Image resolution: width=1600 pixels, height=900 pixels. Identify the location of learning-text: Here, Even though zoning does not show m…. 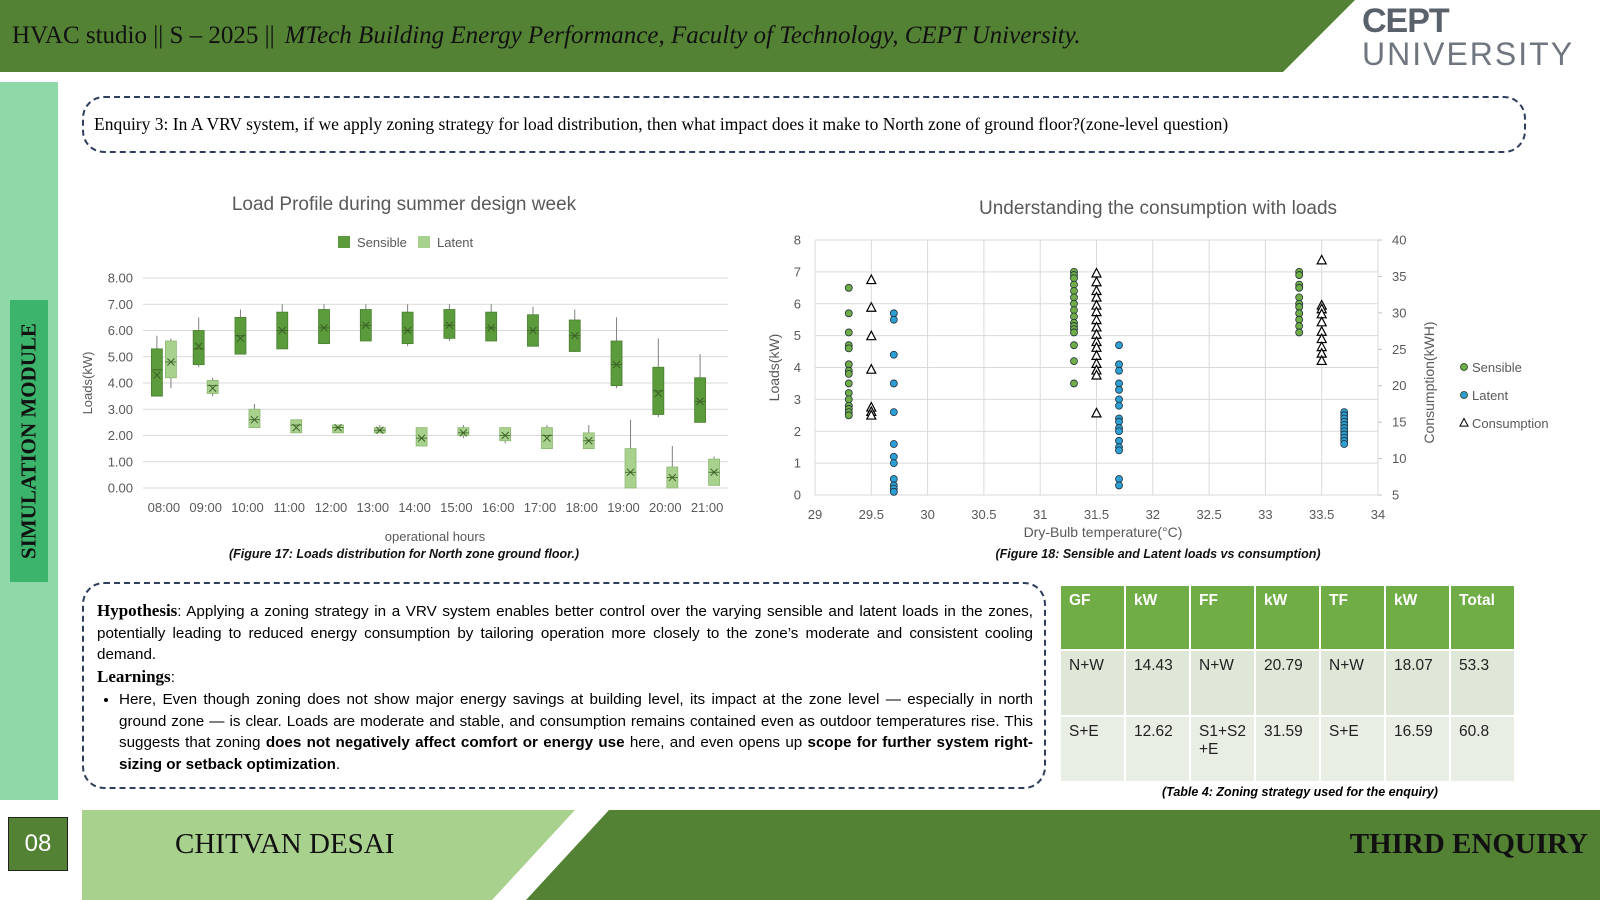
(576, 721).